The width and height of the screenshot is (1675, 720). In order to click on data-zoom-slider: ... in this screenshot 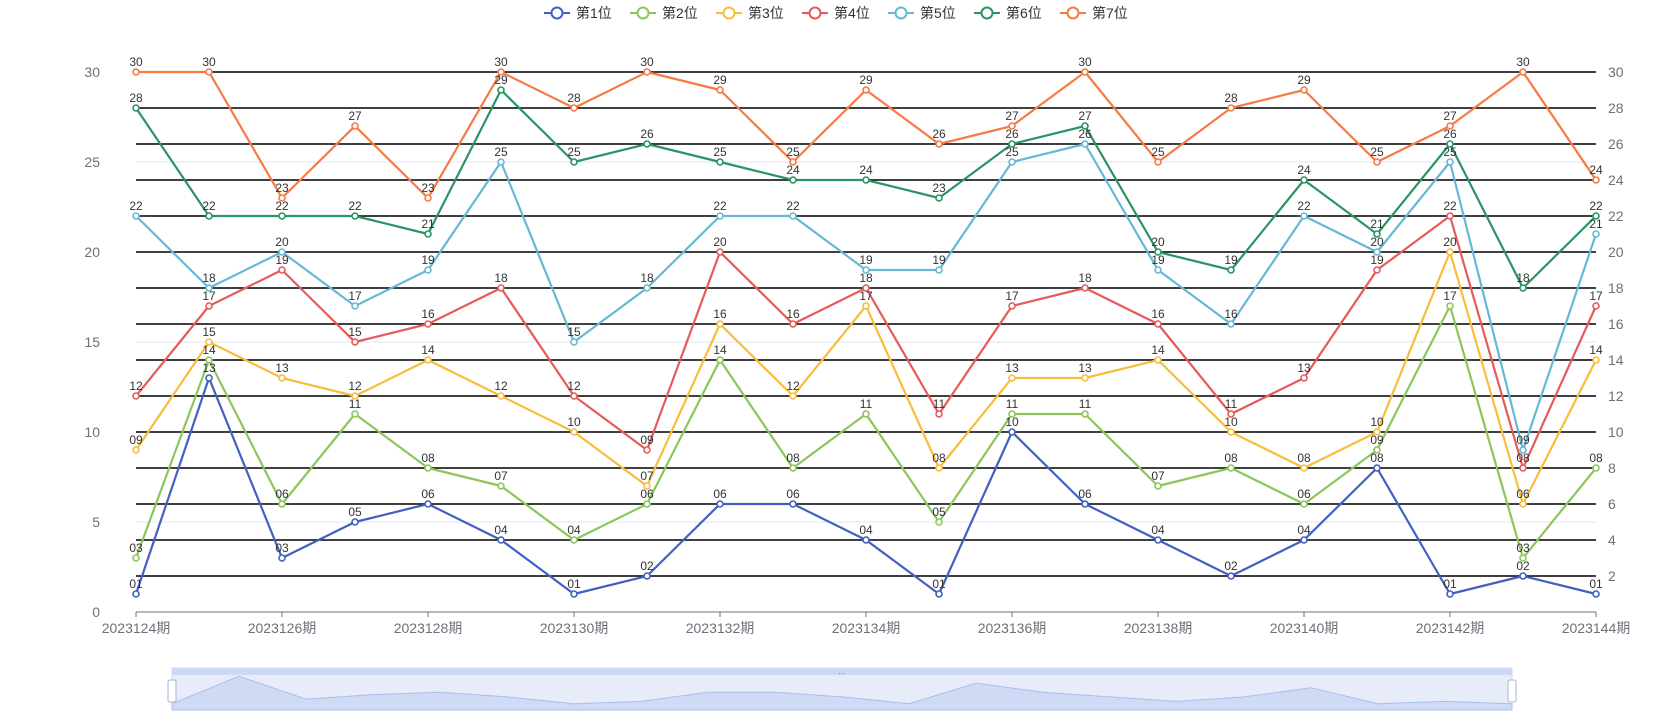, I will do `click(842, 688)`.